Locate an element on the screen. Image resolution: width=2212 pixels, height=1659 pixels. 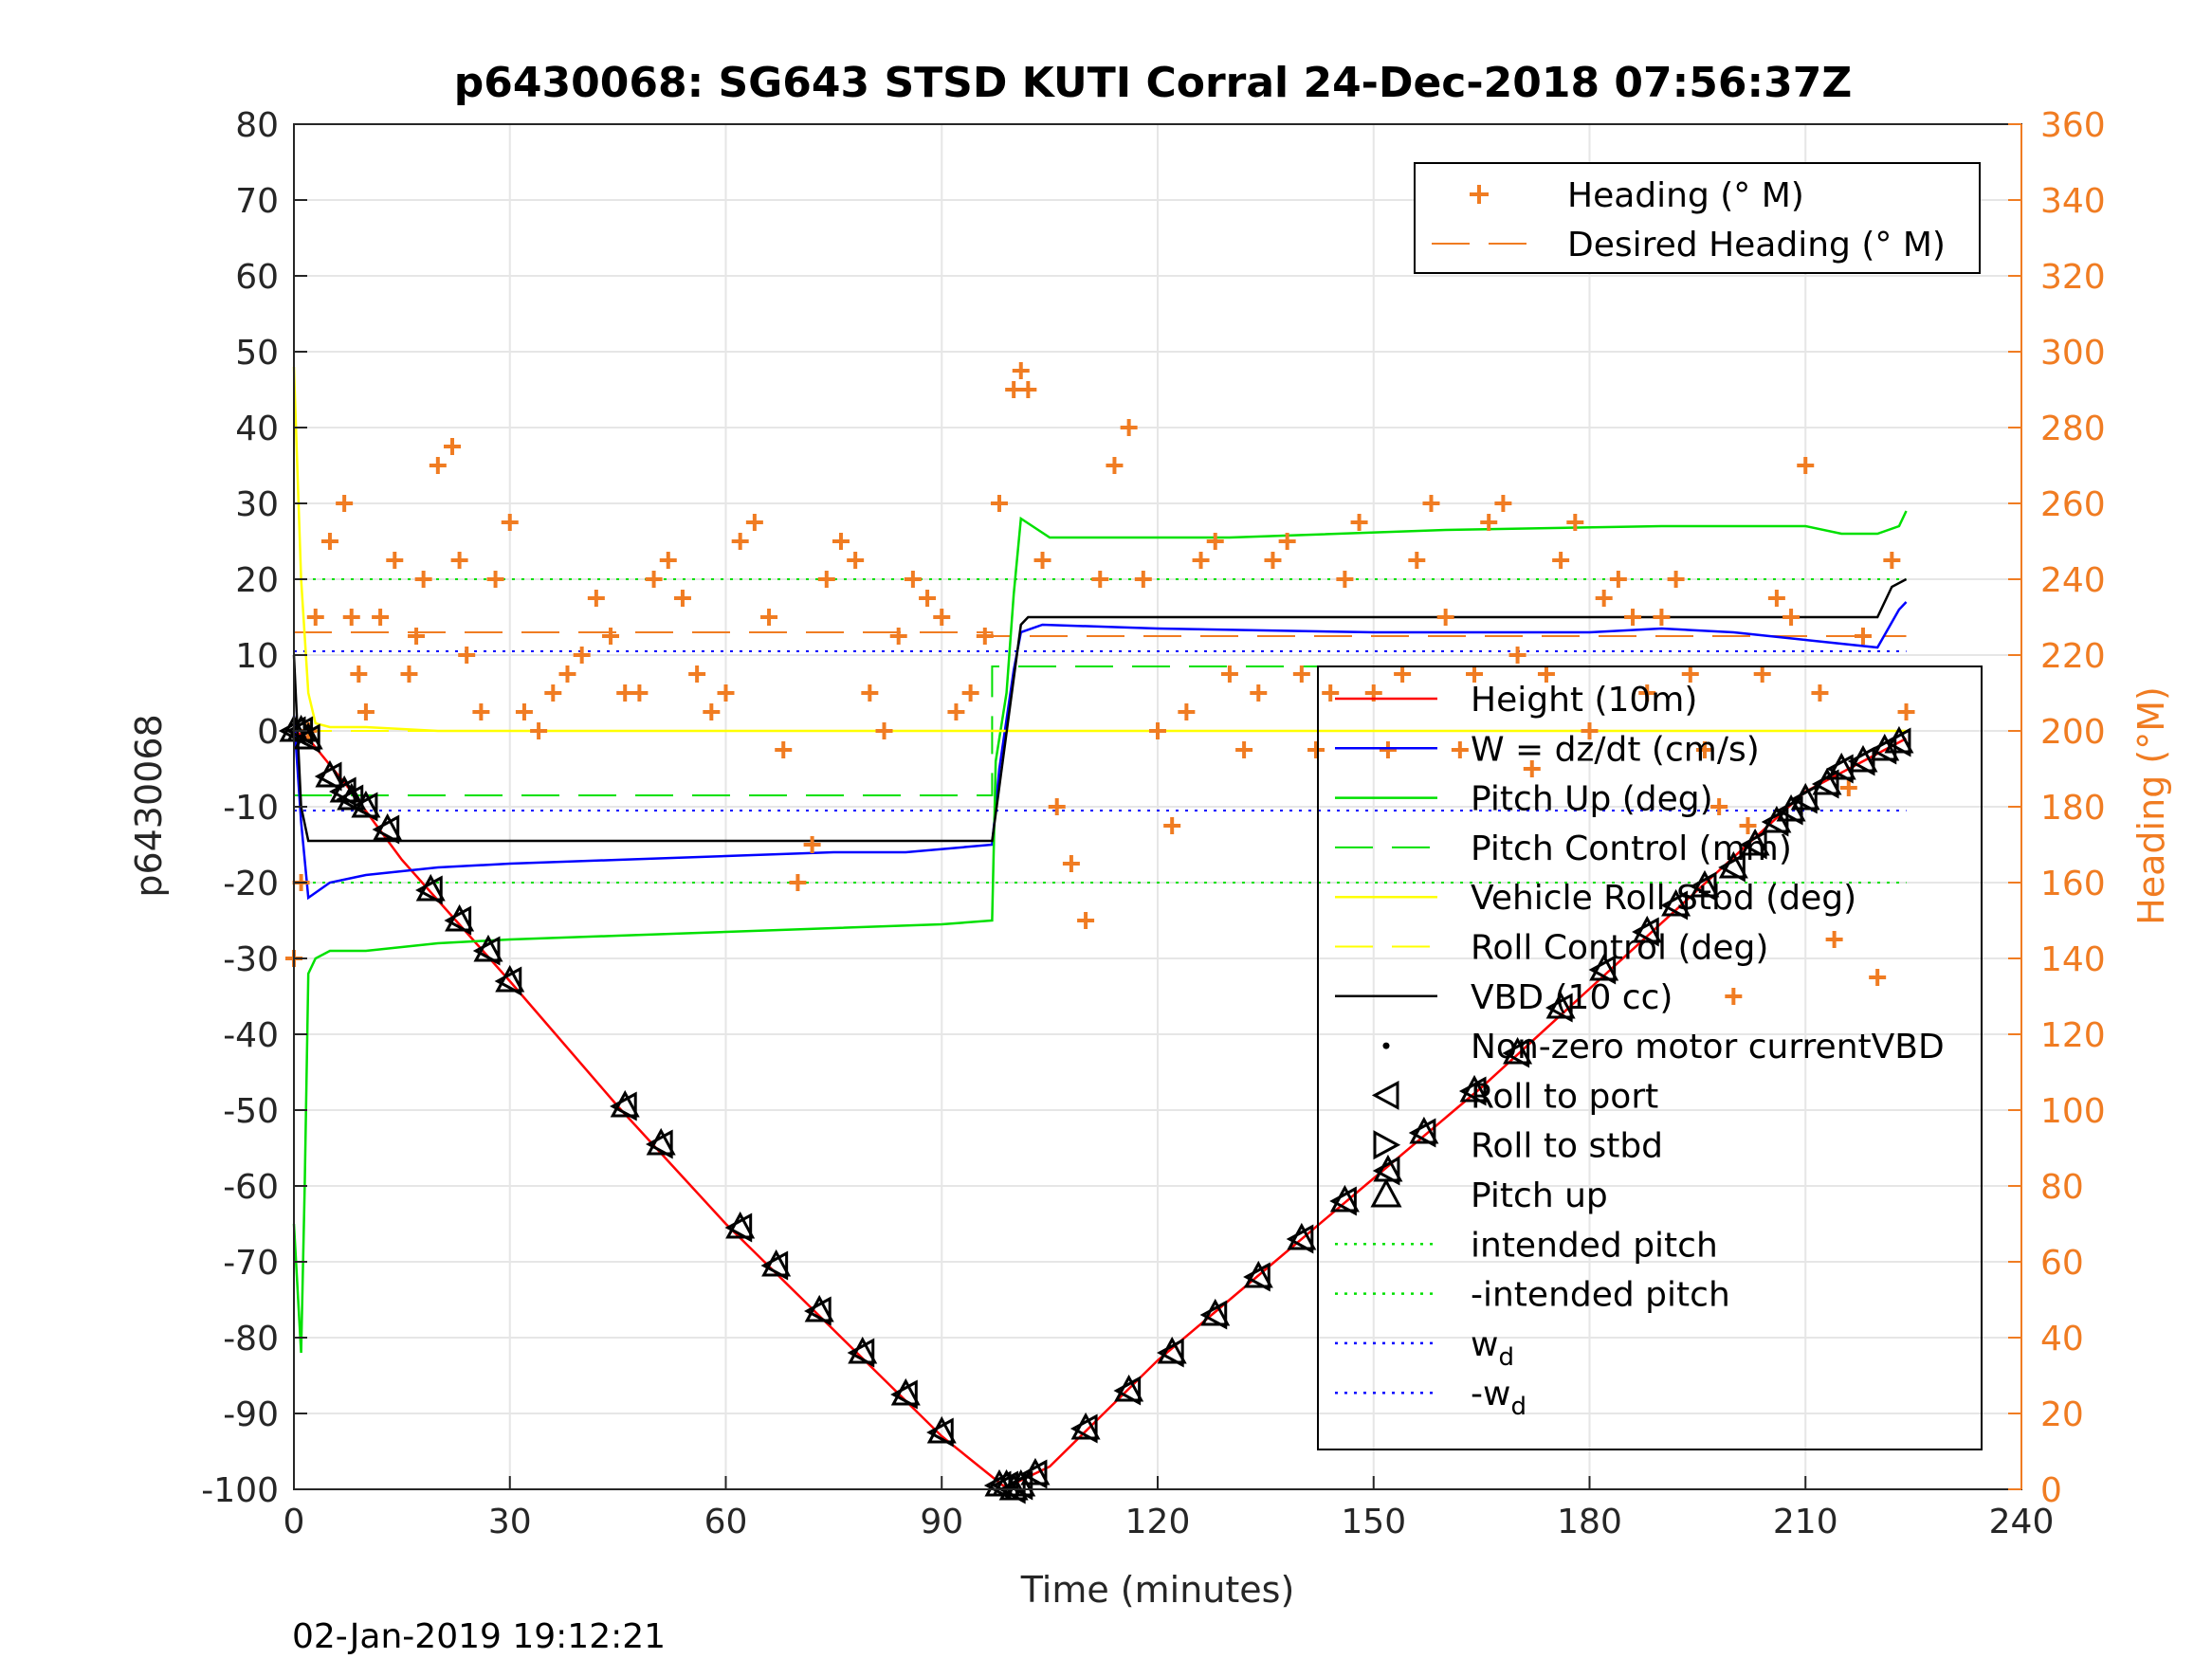
x-axis-label: Time (minutes) is located at coordinates (1157, 1590).